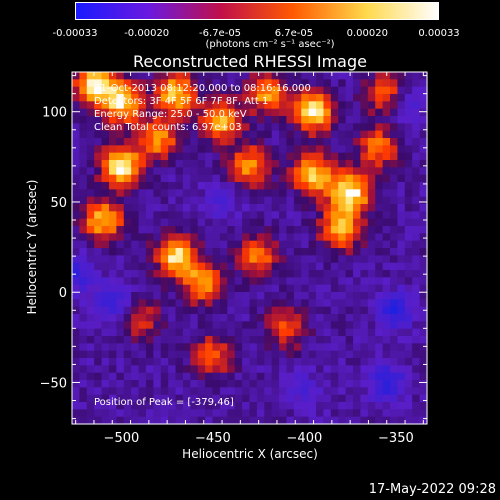 Image resolution: width=500 pixels, height=500 pixels. Describe the element at coordinates (54, 113) in the screenshot. I see `y-tick-label: 100` at that location.